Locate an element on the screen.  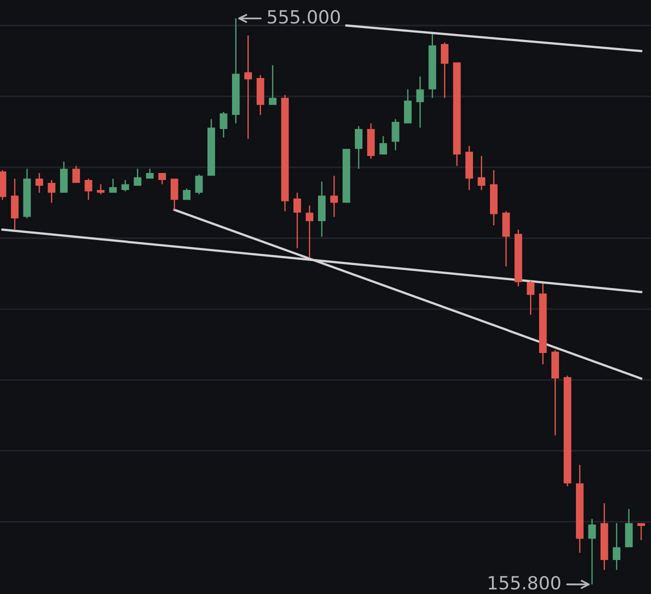
annotation: 555.000 is located at coordinates (304, 17).